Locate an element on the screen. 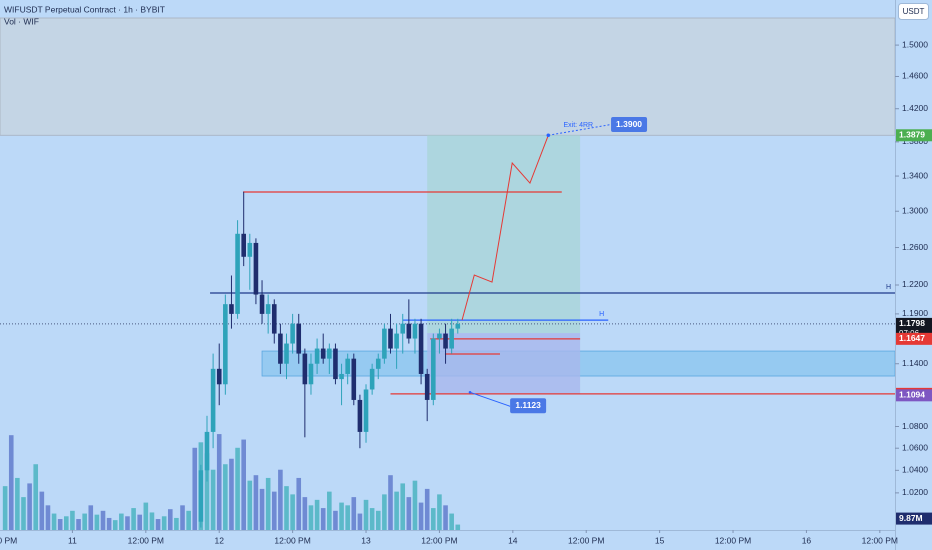 The height and width of the screenshot is (550, 932). price-tag-label: 1.1647 is located at coordinates (912, 338).